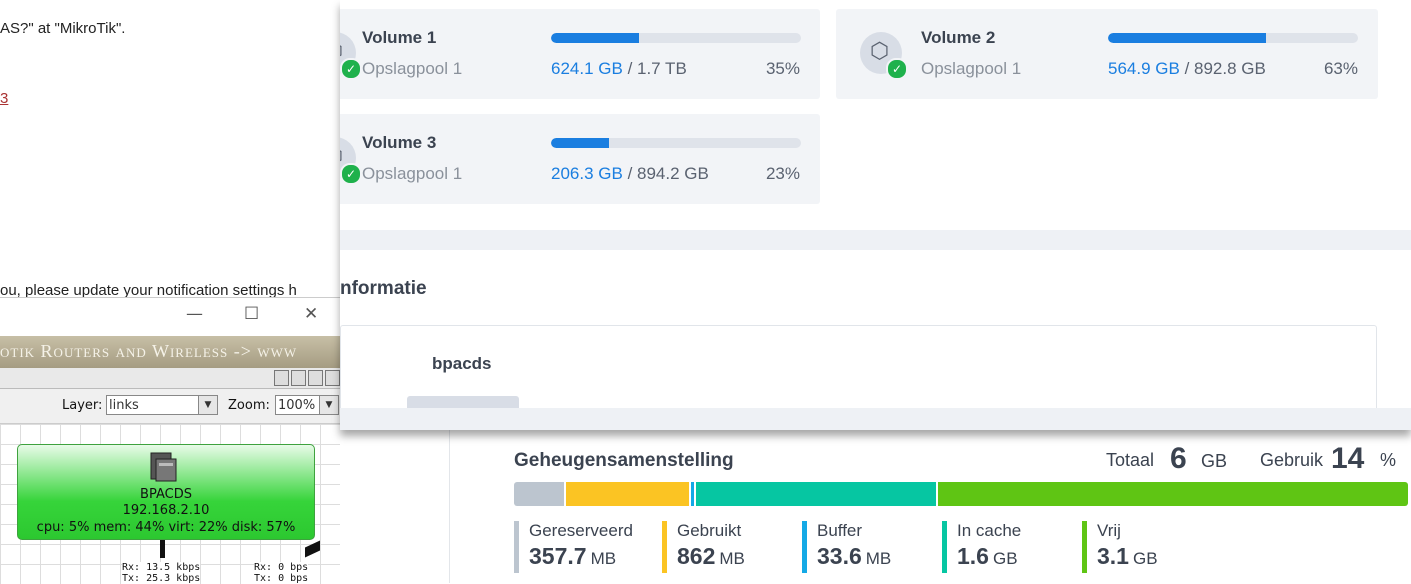 The height and width of the screenshot is (584, 1411). I want to click on legend-used: Gebruikt 862 MB, so click(703, 547).